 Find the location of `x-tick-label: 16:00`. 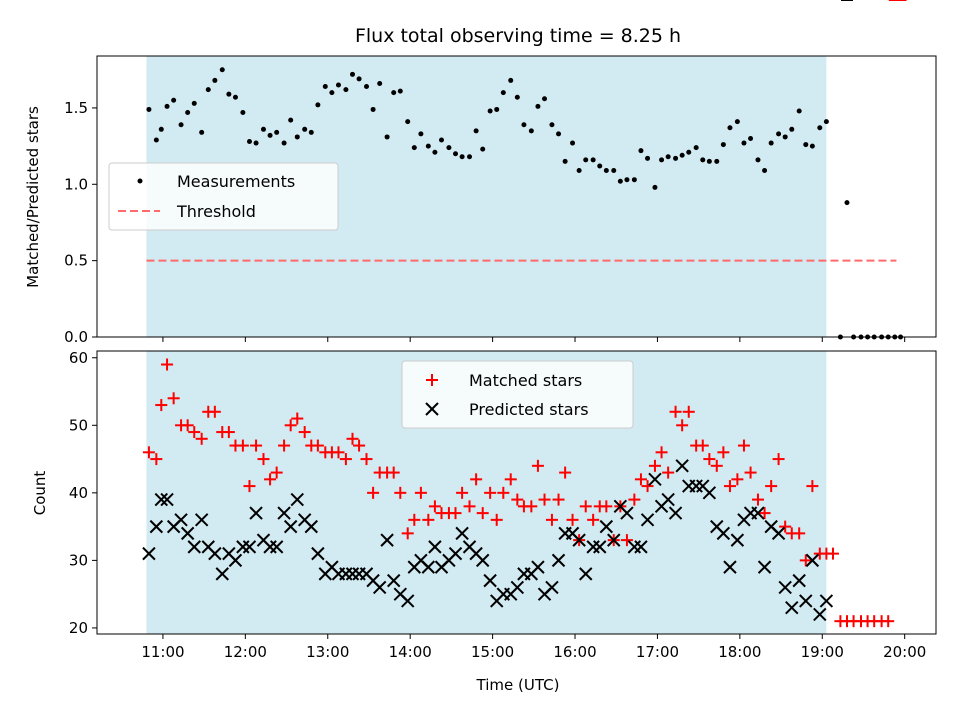

x-tick-label: 16:00 is located at coordinates (574, 652).